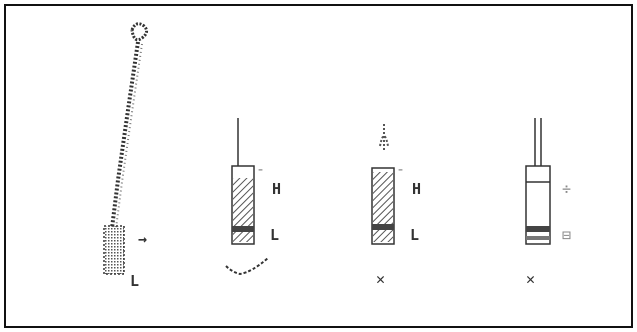 Image resolution: width=637 pixels, height=332 pixels. I want to click on rope-base, so click(114, 250).